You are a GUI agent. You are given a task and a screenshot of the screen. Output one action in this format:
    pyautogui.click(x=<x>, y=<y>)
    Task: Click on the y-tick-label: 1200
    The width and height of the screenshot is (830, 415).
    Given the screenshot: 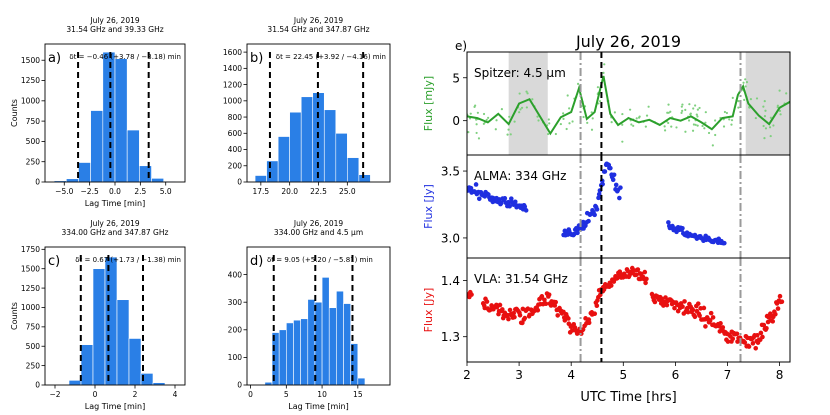 What is the action you would take?
    pyautogui.click(x=232, y=84)
    